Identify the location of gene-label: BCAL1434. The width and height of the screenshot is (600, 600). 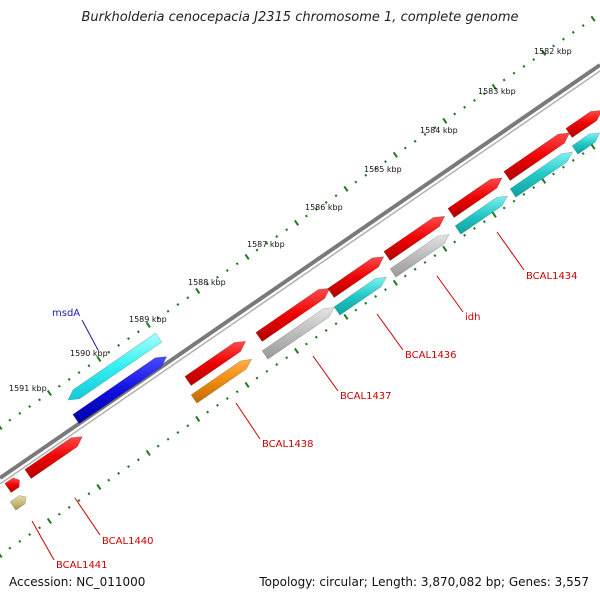
(552, 276).